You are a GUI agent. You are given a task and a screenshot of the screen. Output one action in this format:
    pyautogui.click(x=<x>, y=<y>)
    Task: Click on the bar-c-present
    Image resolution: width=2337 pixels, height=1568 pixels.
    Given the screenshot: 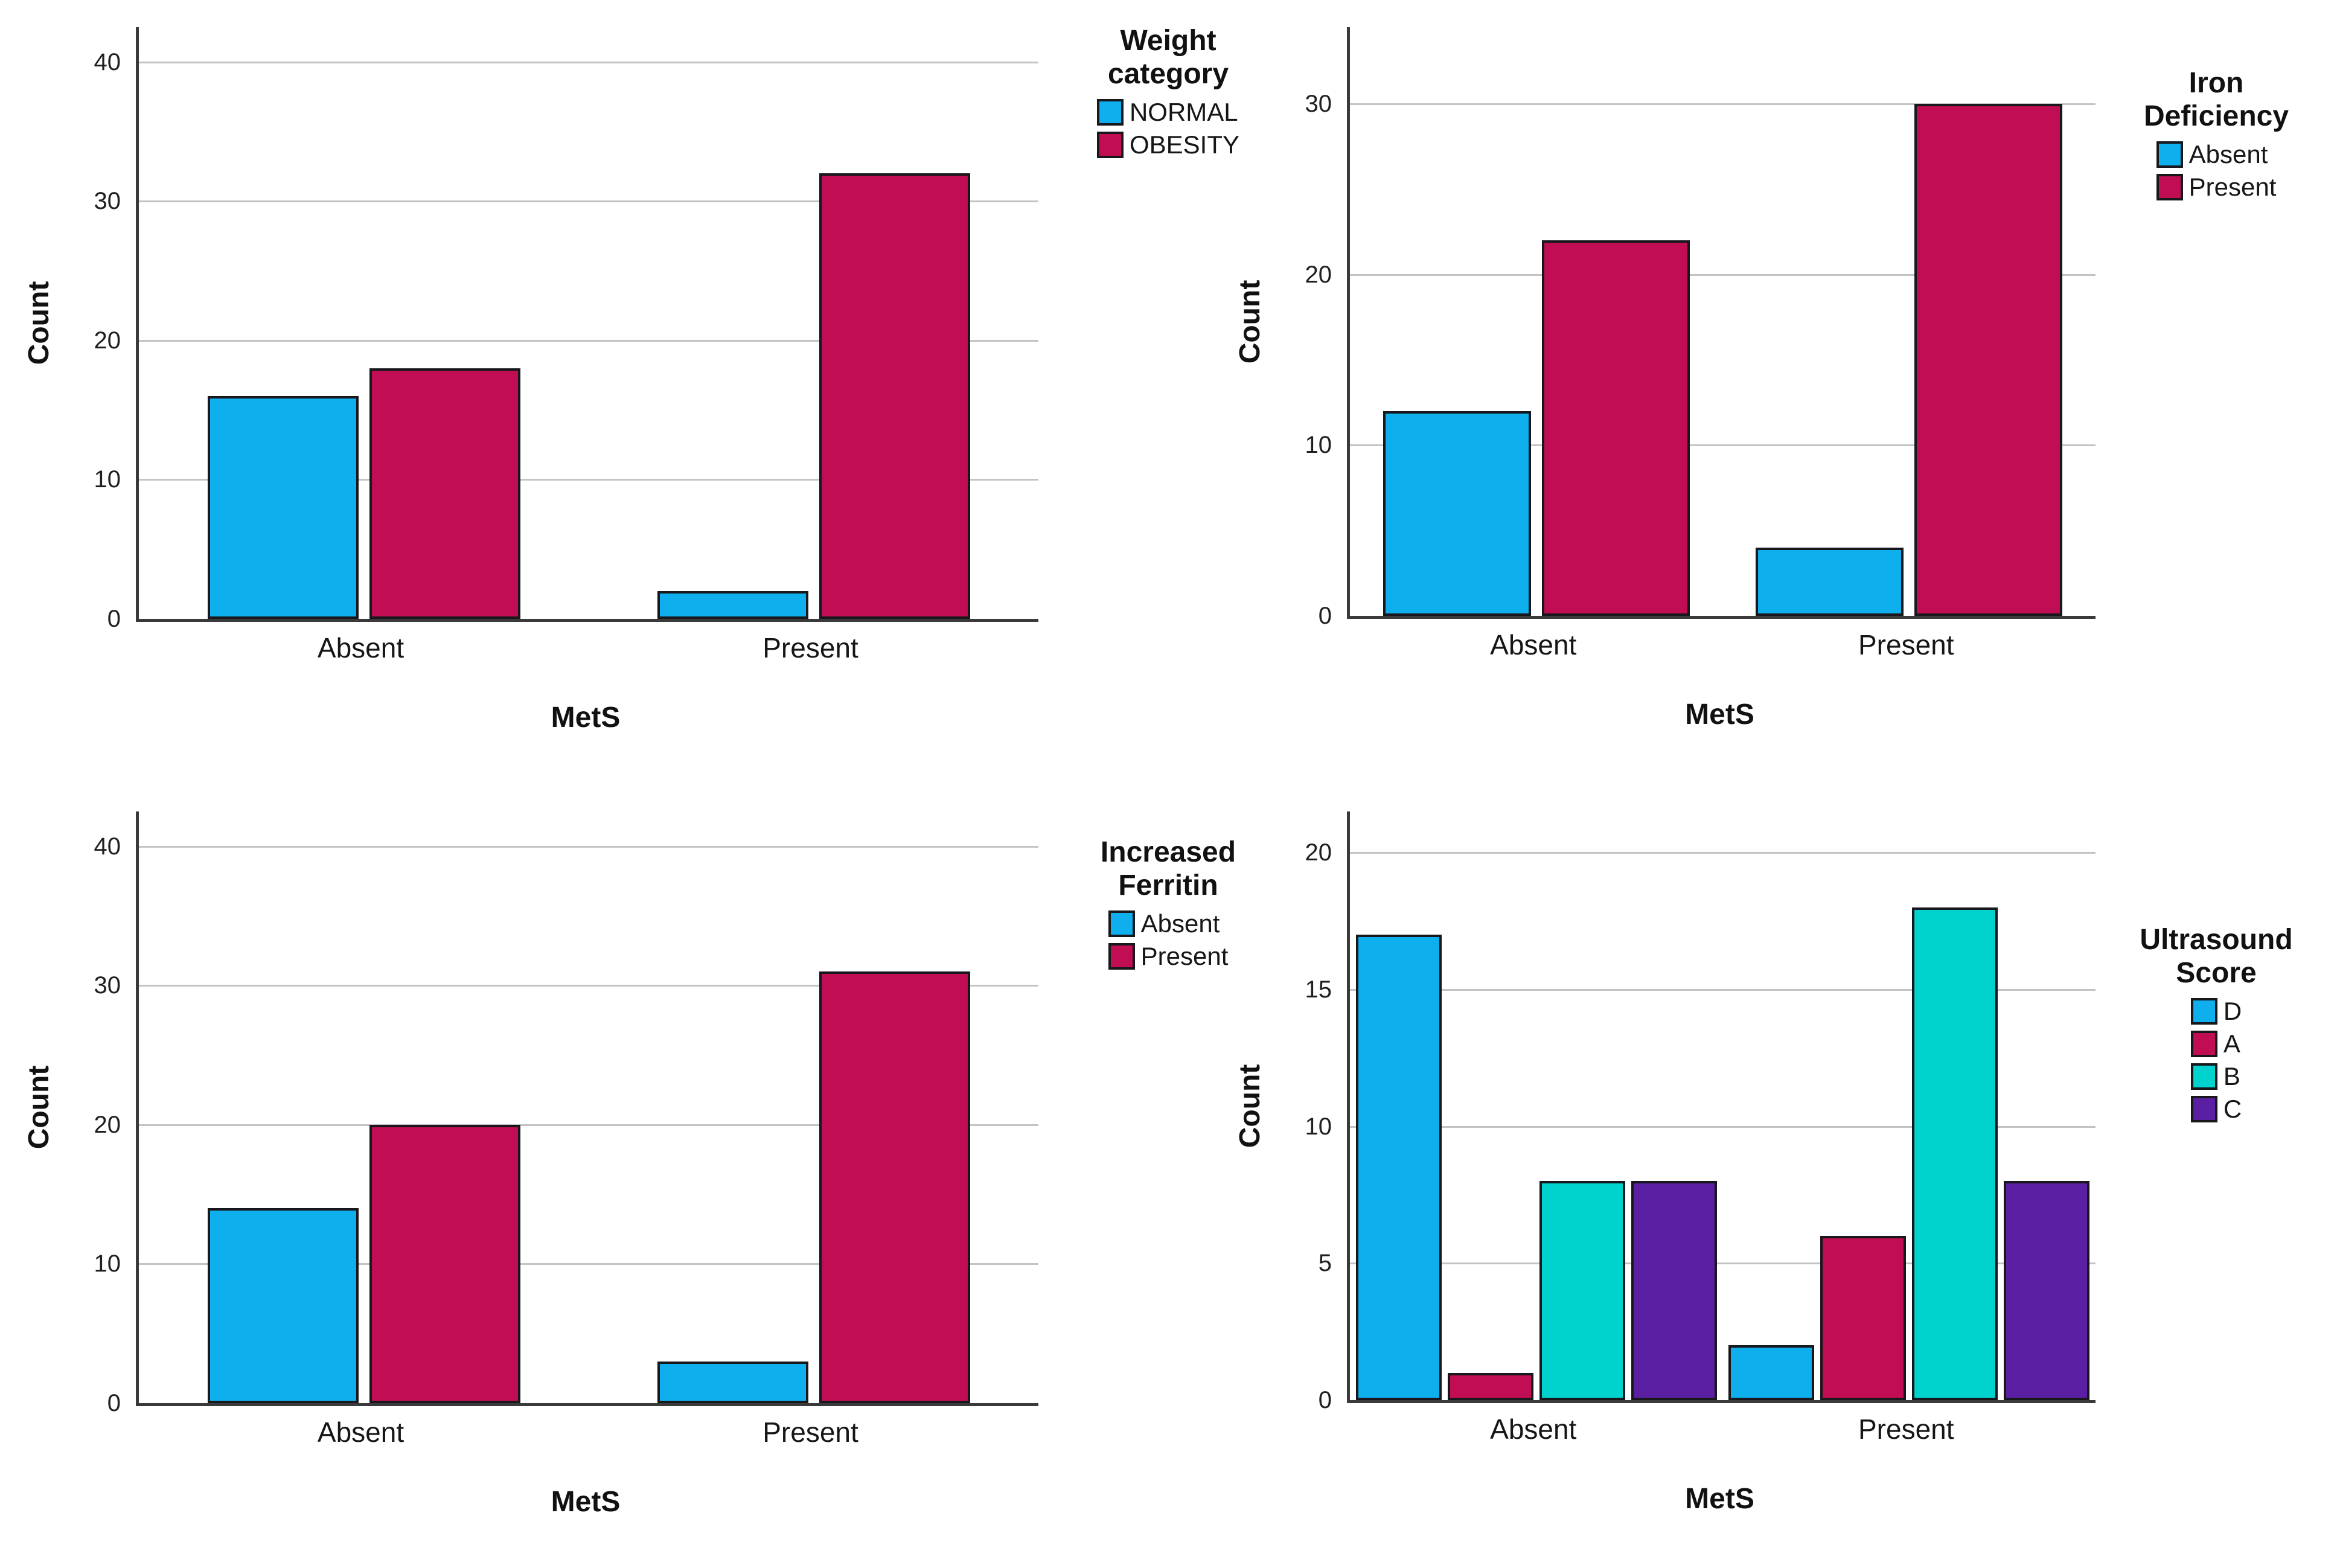 What is the action you would take?
    pyautogui.click(x=2047, y=1290)
    